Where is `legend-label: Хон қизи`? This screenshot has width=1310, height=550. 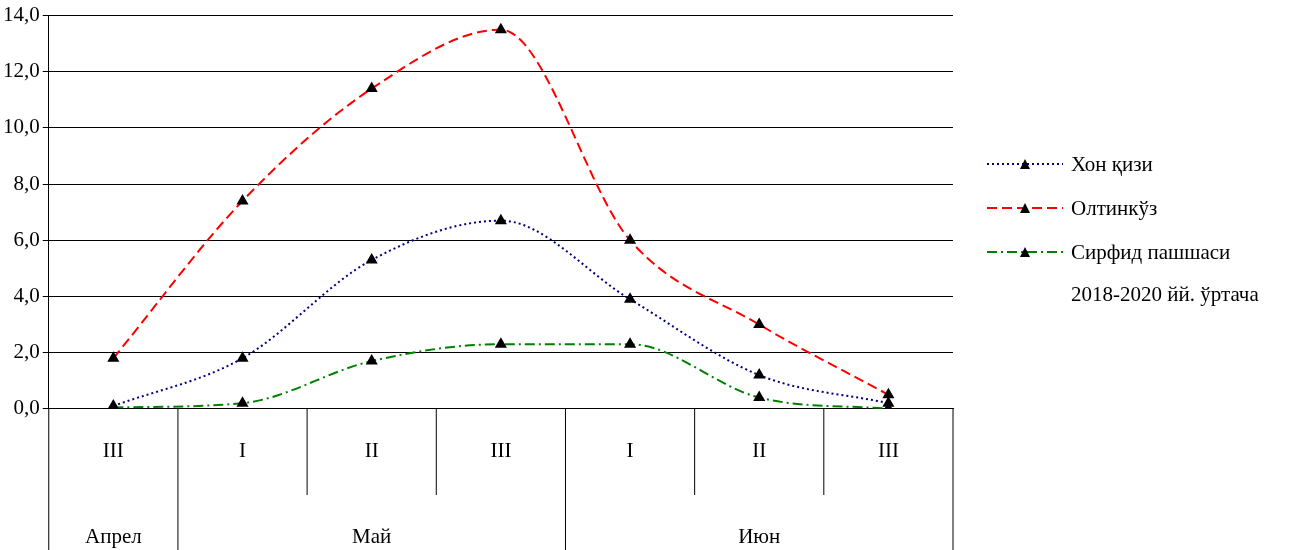 legend-label: Хон қизи is located at coordinates (1112, 164).